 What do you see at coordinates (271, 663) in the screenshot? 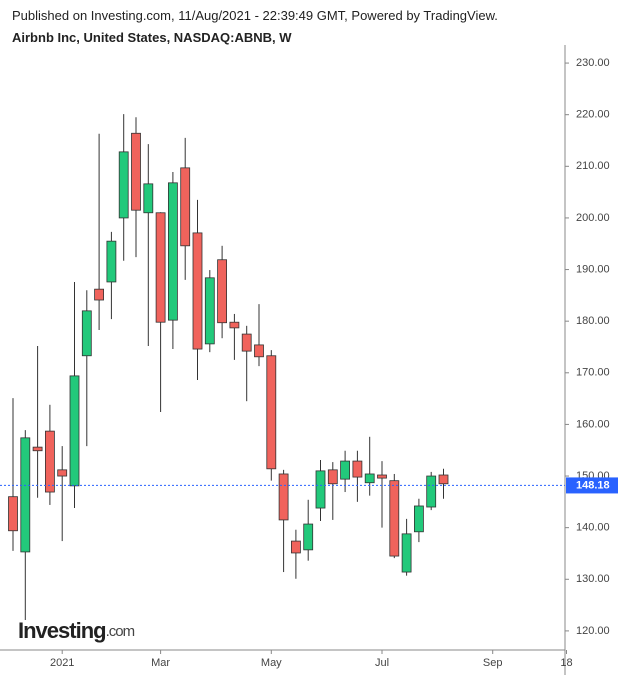
I see `x-tick-label: May` at bounding box center [271, 663].